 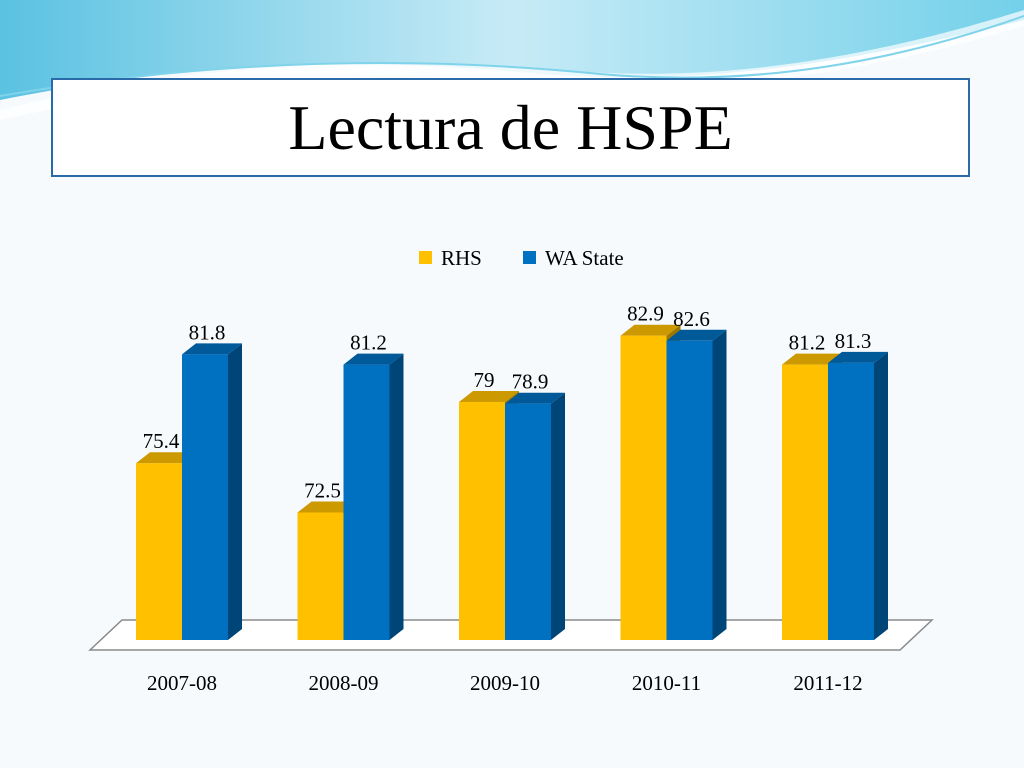 What do you see at coordinates (853, 341) in the screenshot?
I see `data-label: 81.3` at bounding box center [853, 341].